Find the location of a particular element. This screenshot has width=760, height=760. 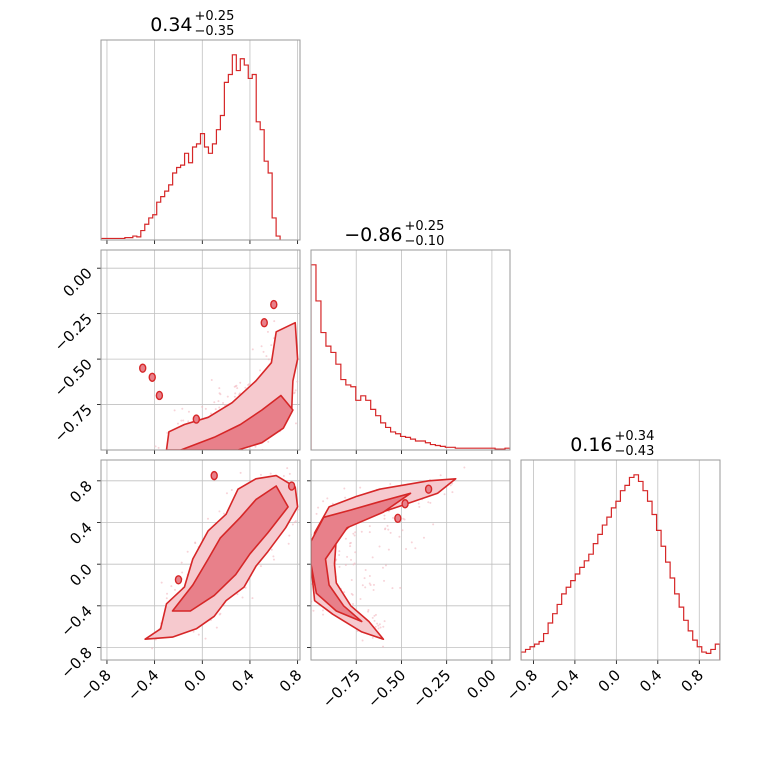

histogram-param-3-spines is located at coordinates (620, 560).